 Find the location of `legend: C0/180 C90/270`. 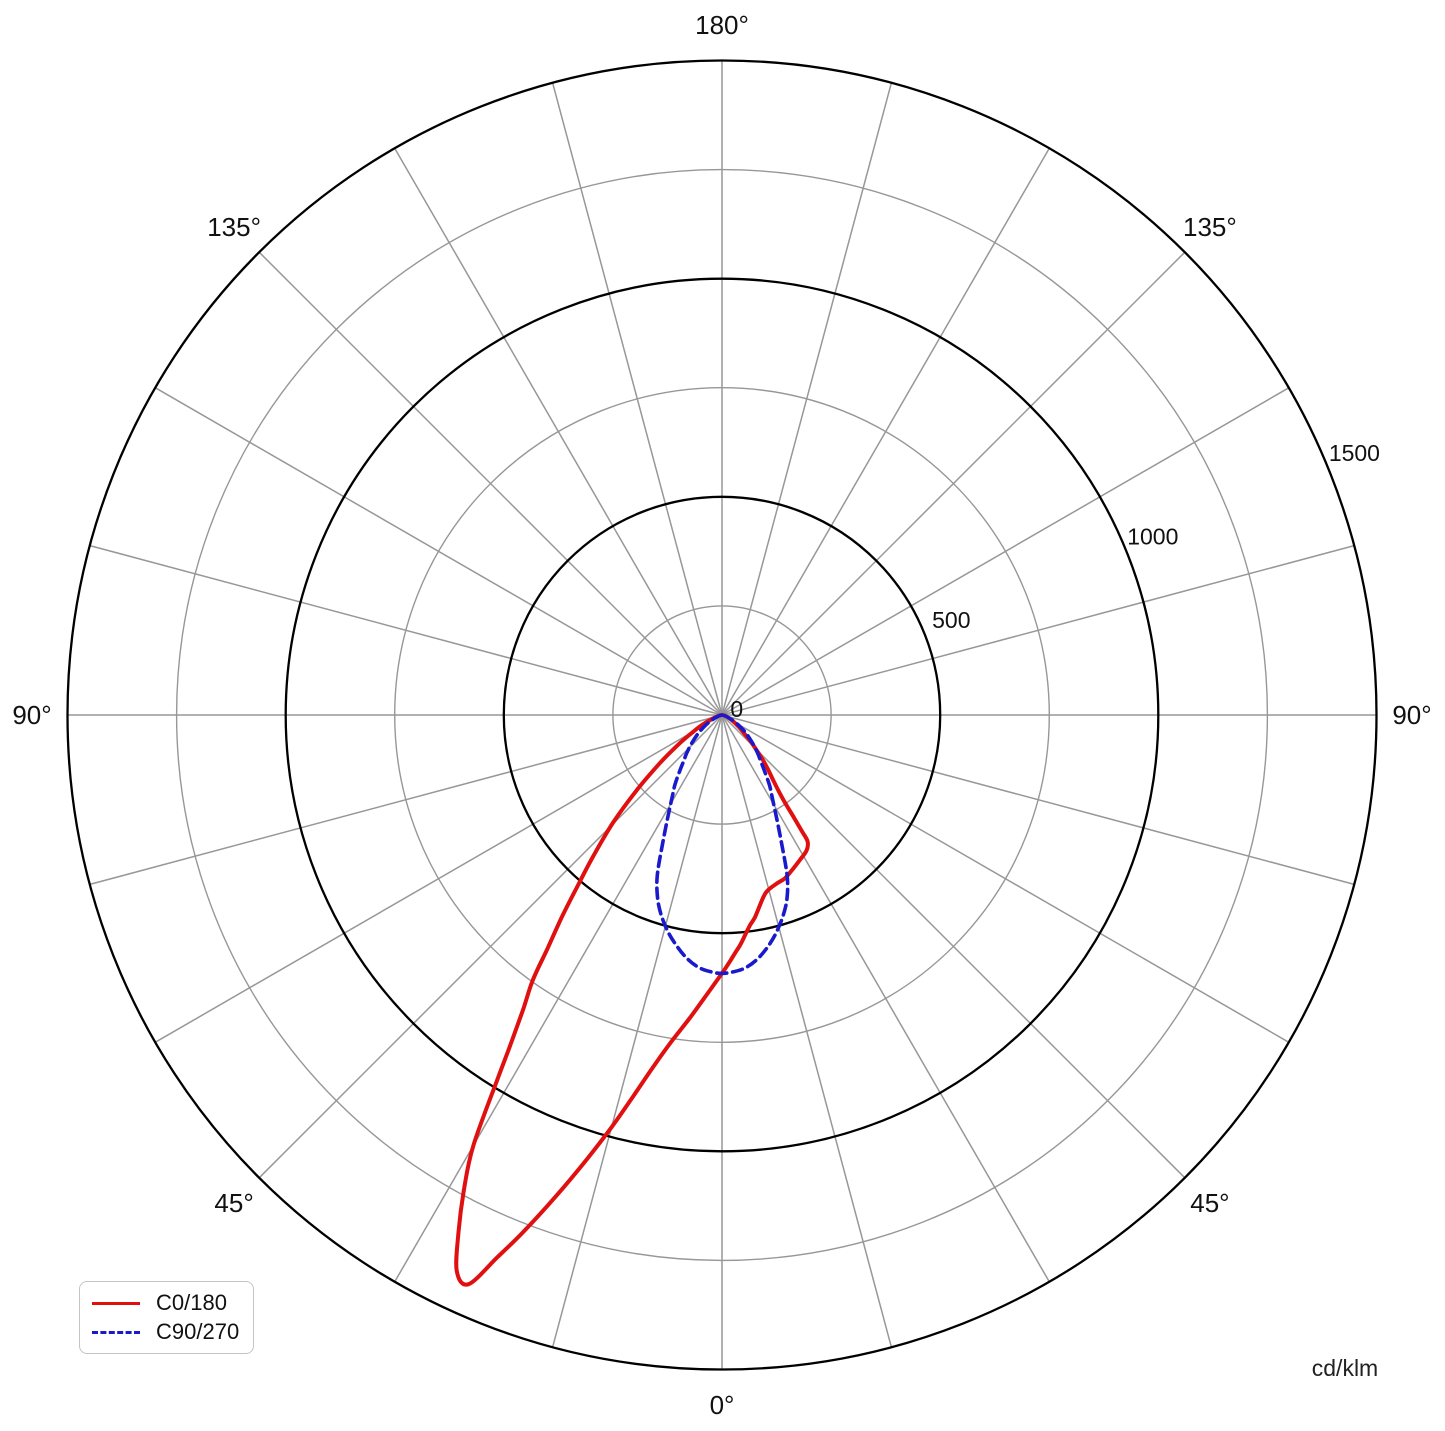

legend: C0/180 C90/270 is located at coordinates (166, 1317).